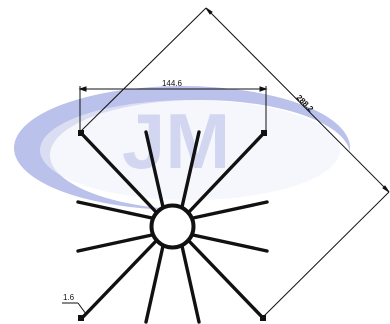 This screenshot has width=390, height=324. What do you see at coordinates (82, 308) in the screenshot?
I see `thickness-leader-arrow-line` at bounding box center [82, 308].